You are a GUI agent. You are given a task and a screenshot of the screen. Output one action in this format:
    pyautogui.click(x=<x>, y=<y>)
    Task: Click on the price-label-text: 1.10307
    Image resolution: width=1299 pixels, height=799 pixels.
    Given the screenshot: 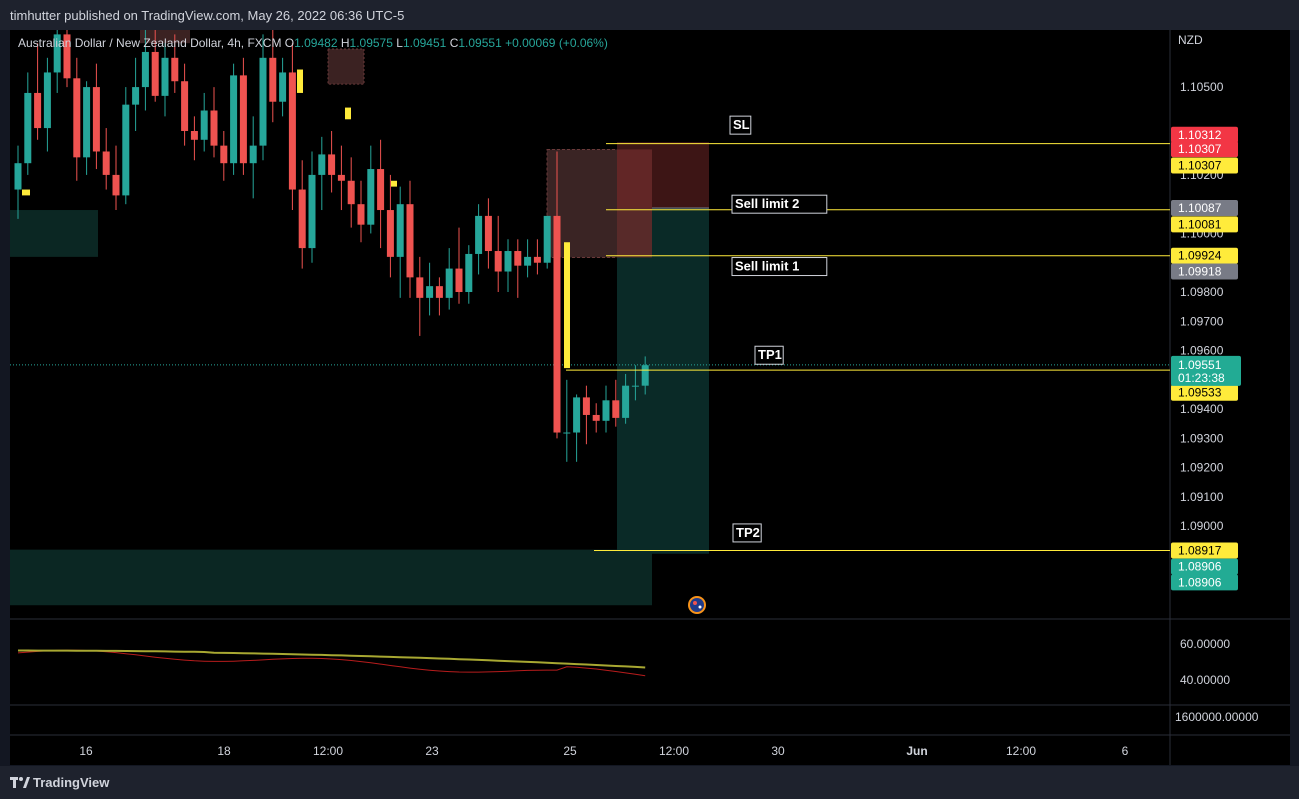 What is the action you would take?
    pyautogui.click(x=1200, y=166)
    